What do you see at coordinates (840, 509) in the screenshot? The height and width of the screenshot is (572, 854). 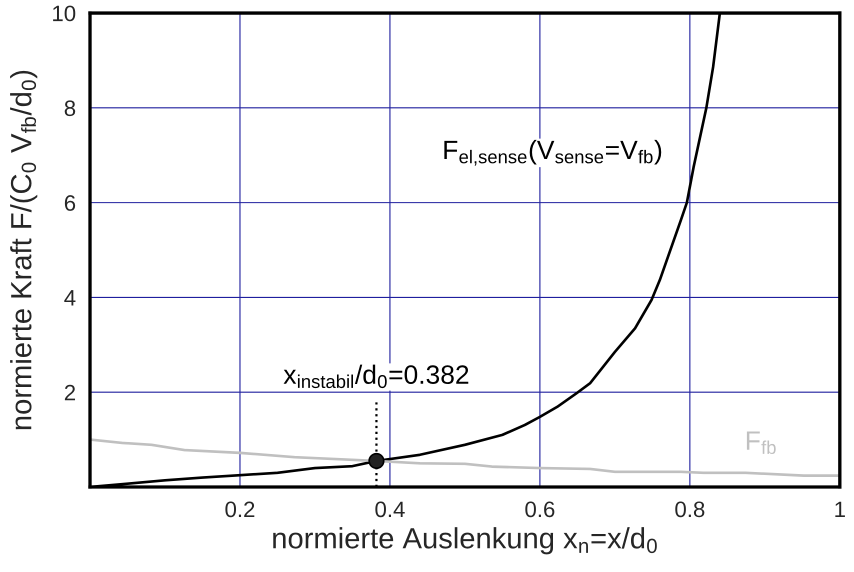 I see `x-tick-label: 1` at bounding box center [840, 509].